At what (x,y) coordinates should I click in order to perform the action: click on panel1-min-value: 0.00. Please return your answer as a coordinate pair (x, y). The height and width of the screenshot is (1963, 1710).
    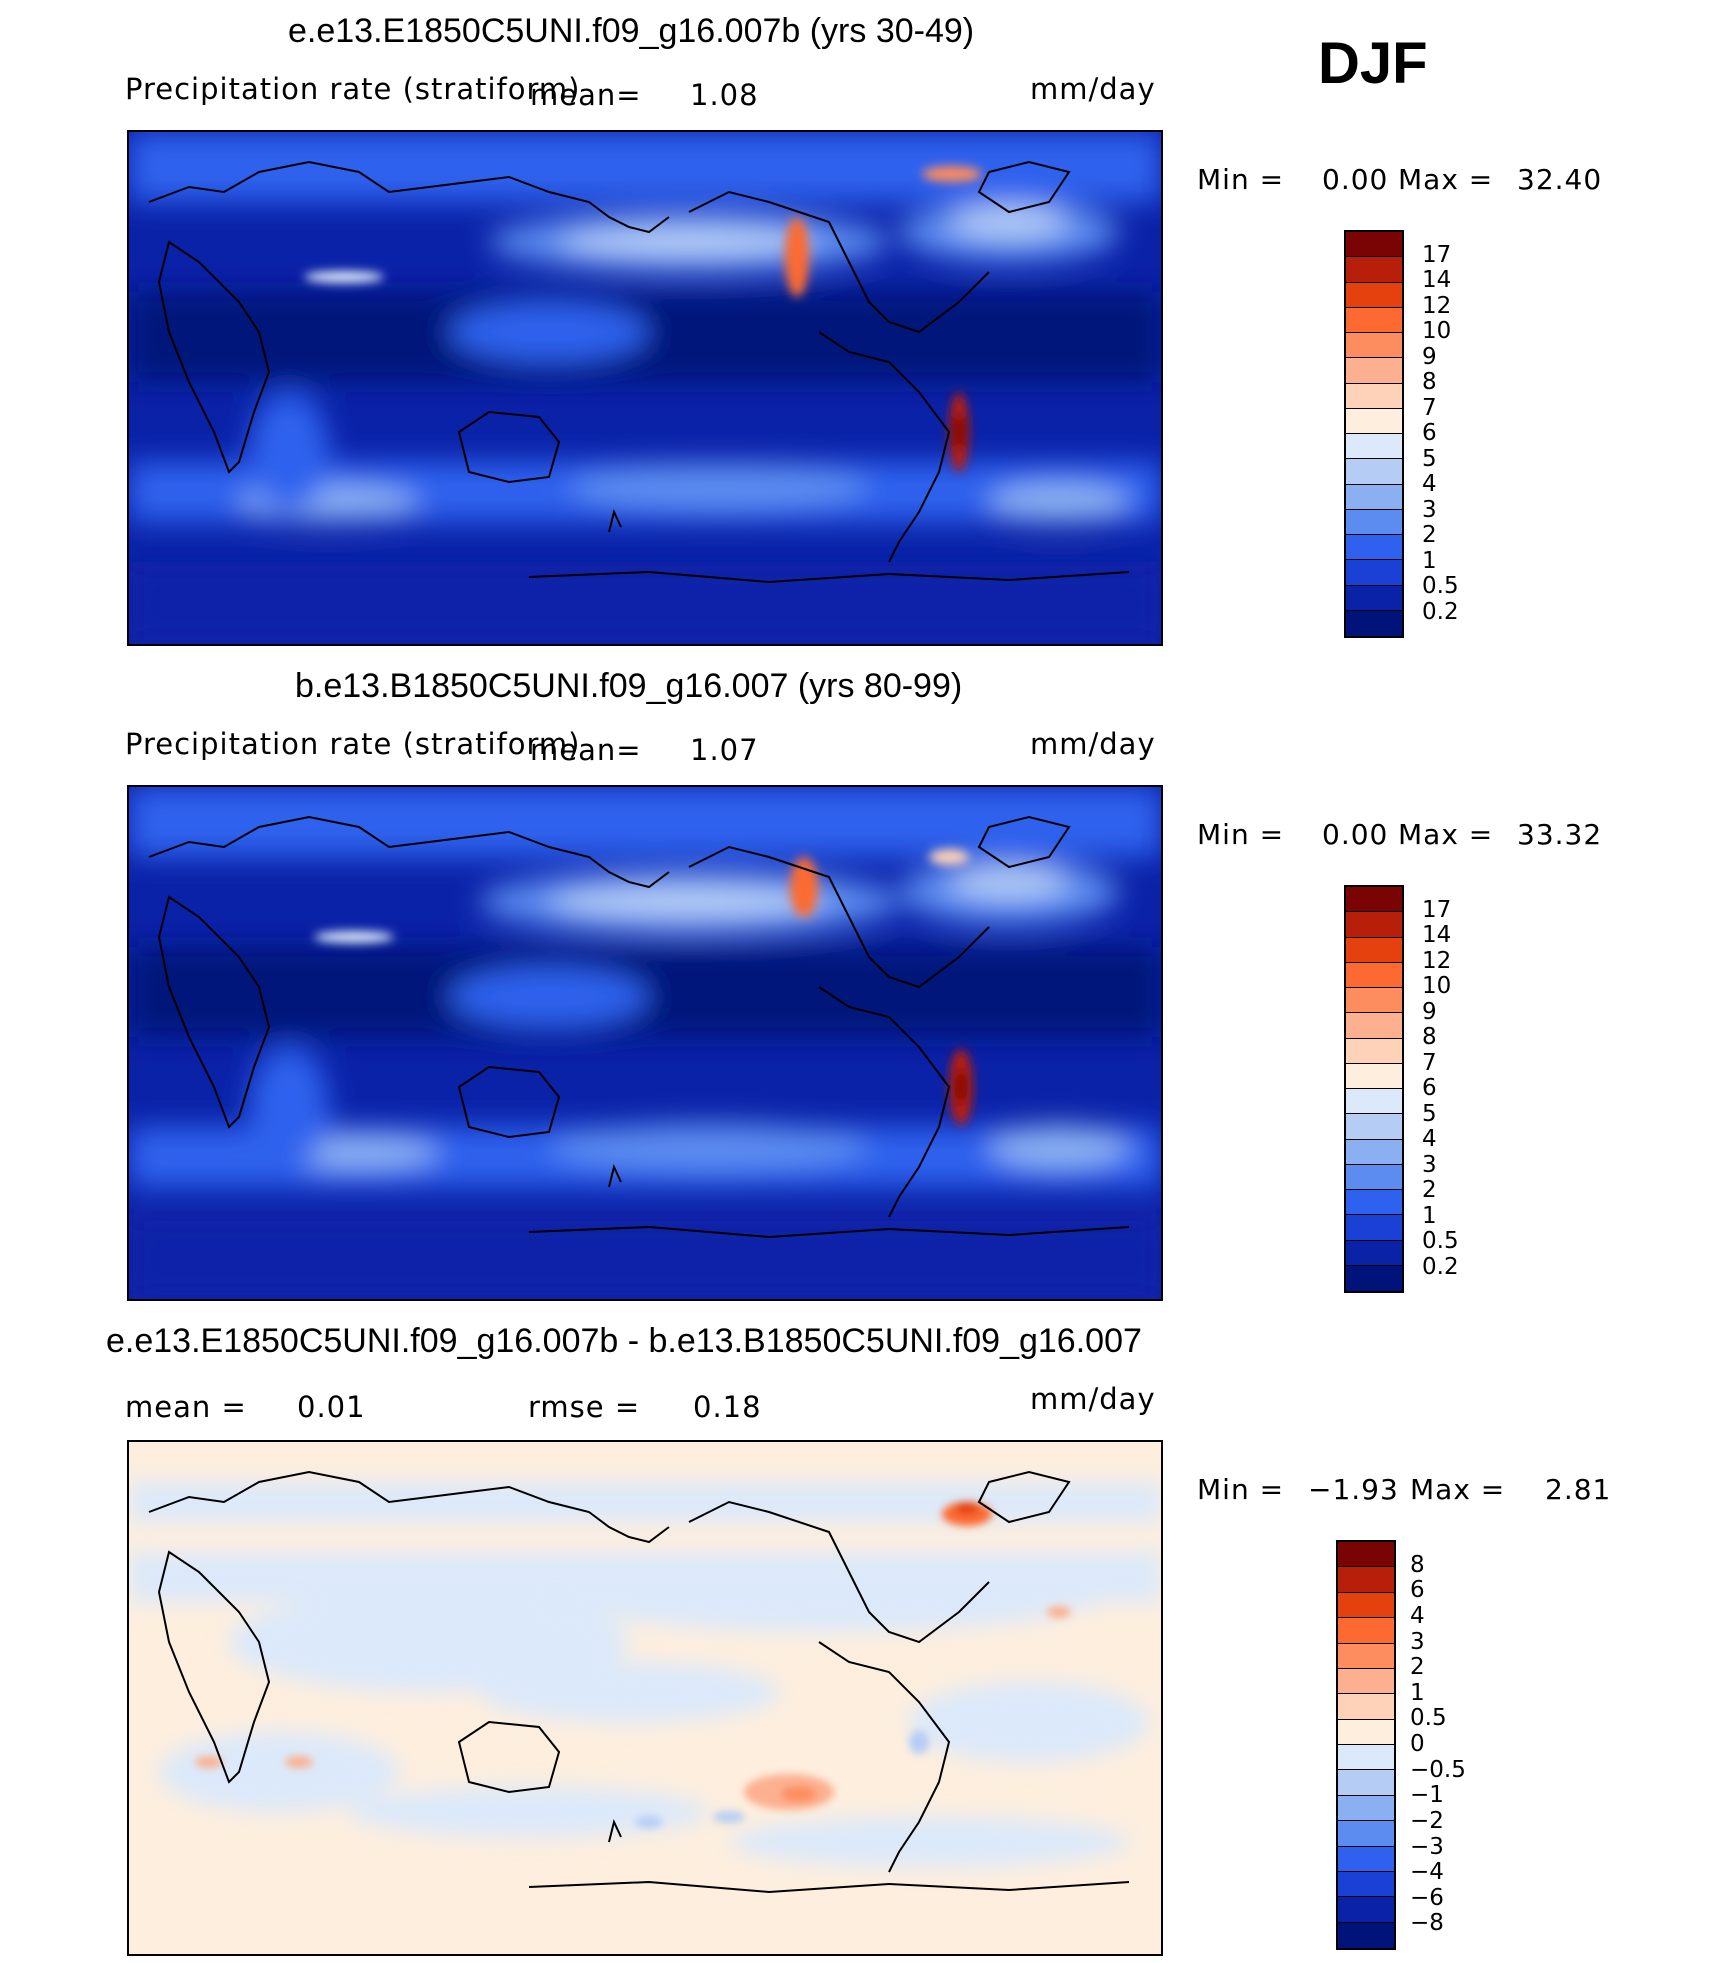
    Looking at the image, I should click on (1355, 179).